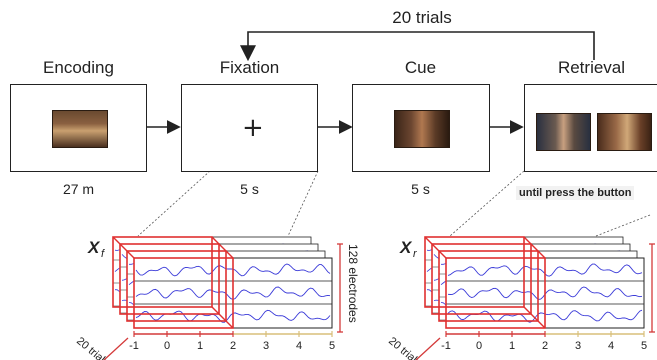 The width and height of the screenshot is (657, 360). I want to click on tensor-variable-subscript: f, so click(103, 254).